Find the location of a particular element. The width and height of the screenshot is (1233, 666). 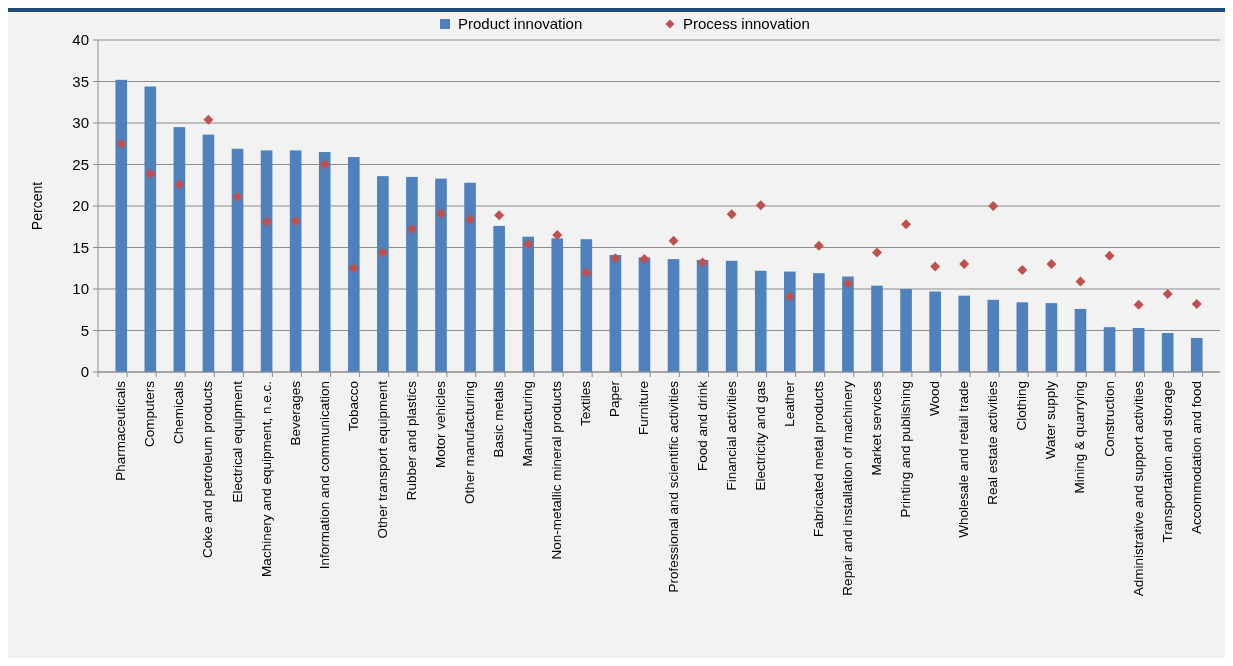

x-tick-label: Electricity and gas is located at coordinates (760, 435).